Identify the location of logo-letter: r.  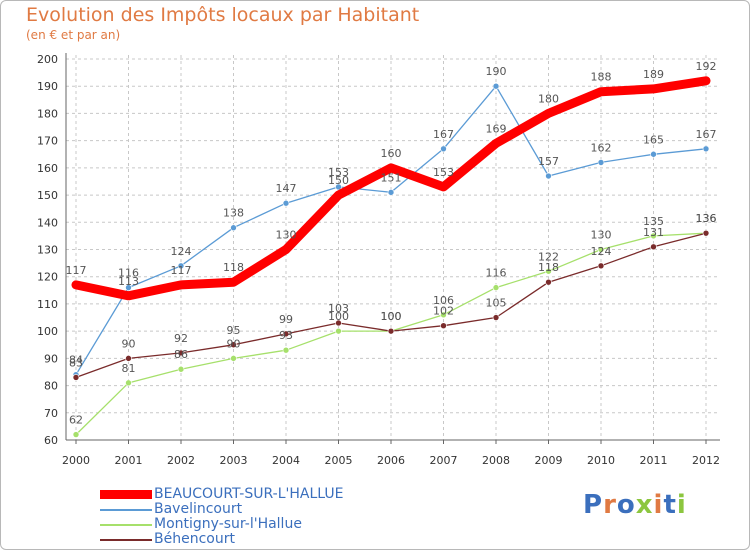
(610, 505).